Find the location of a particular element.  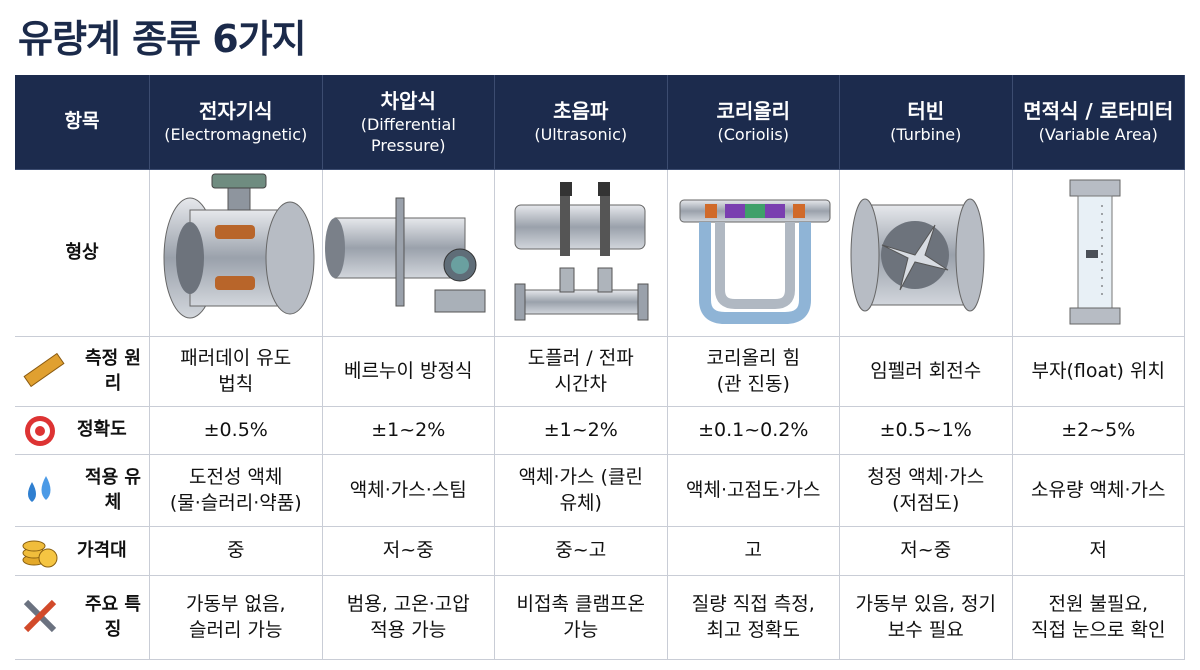

table-cell: 가동부 있음, 정기 보수 필요 is located at coordinates (926, 618).